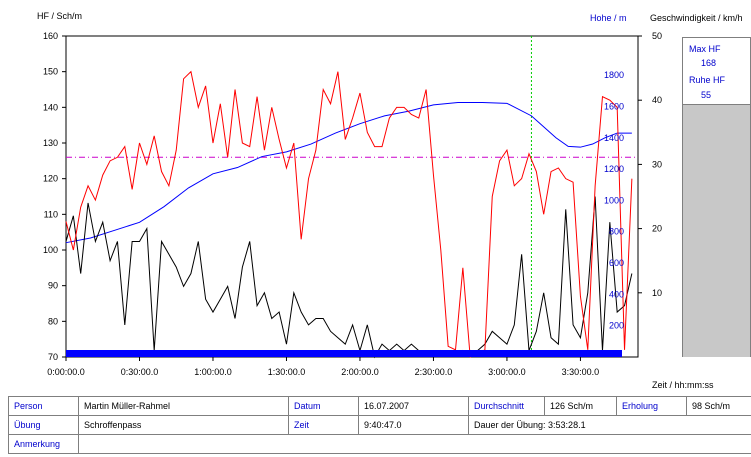 Image resolution: width=751 pixels, height=457 pixels. I want to click on left-tick-label: 140, so click(50, 107).